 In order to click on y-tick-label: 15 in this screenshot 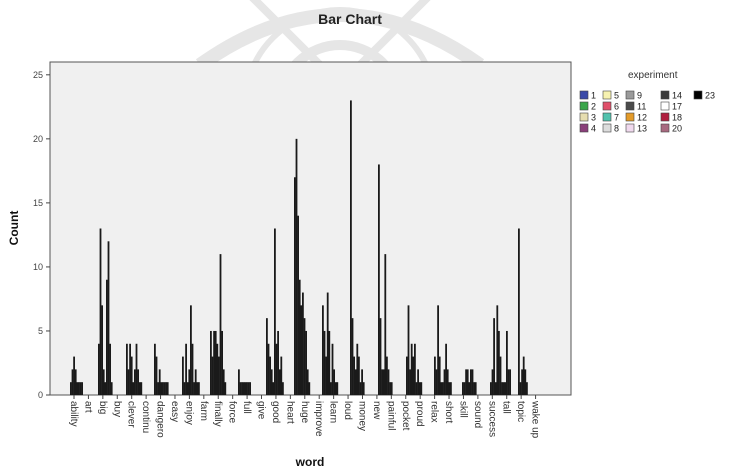, I will do `click(38, 203)`.